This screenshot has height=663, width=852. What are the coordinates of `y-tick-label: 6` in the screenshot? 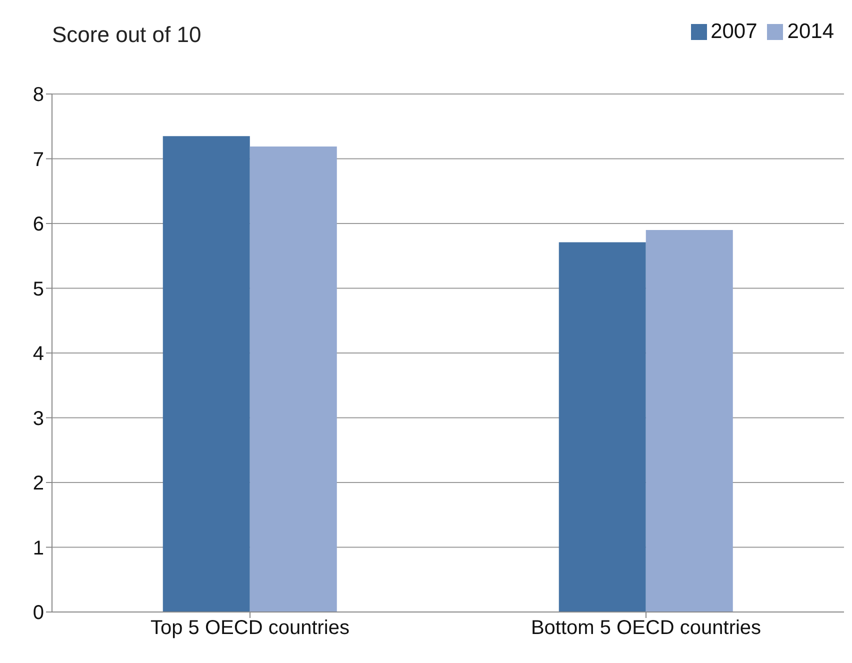 It's located at (38, 225).